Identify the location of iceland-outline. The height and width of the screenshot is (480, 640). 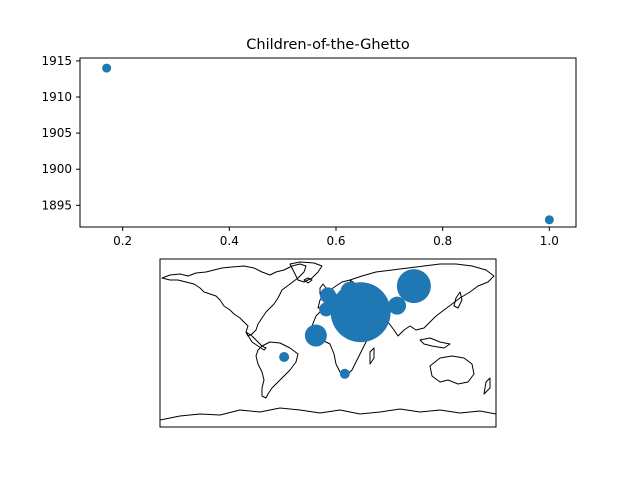
(308, 280).